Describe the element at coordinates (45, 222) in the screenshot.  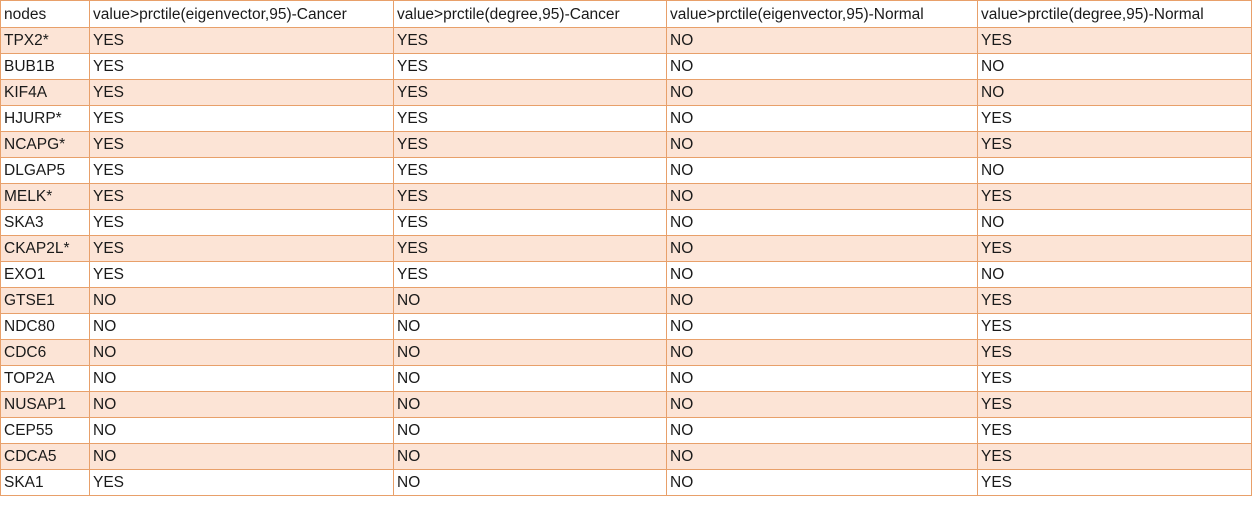
I see `cell-node: SKA3` at that location.